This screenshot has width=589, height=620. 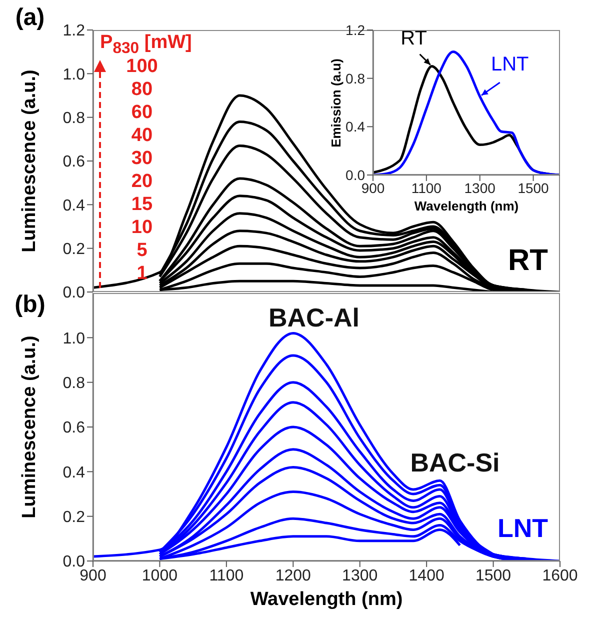 I want to click on y-axis-title: Emission (a.u), so click(x=336, y=102).